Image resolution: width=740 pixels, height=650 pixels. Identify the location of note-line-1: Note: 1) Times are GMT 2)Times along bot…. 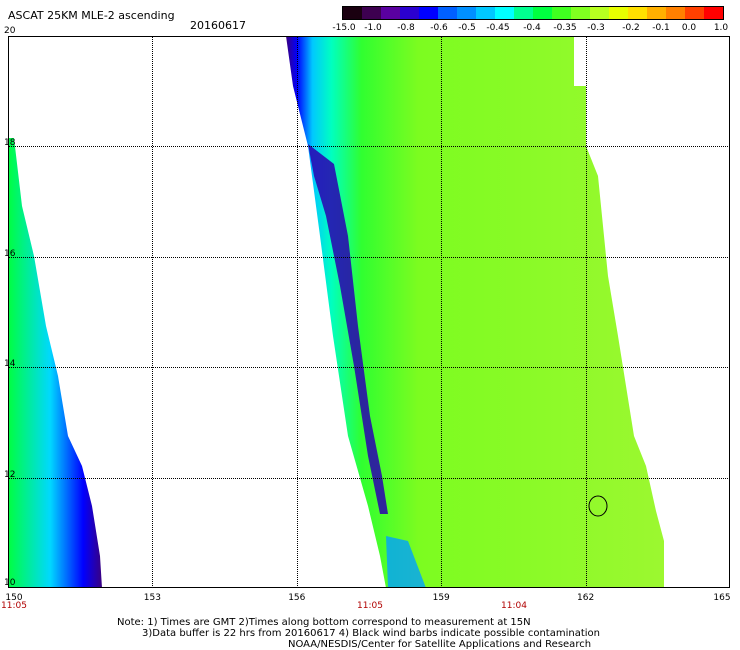
(324, 622).